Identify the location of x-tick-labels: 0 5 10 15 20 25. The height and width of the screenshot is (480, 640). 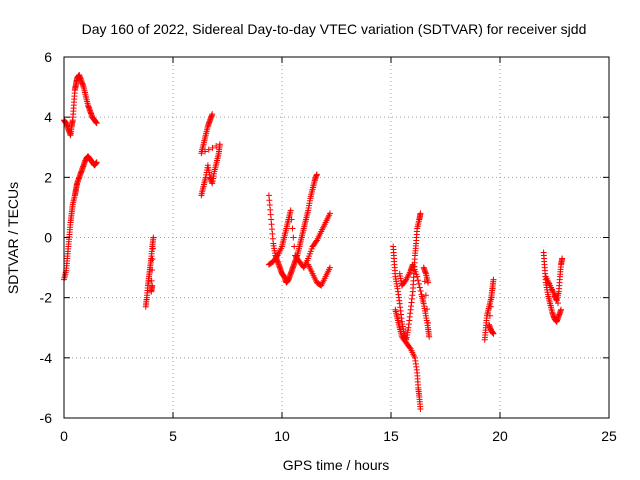
(338, 436).